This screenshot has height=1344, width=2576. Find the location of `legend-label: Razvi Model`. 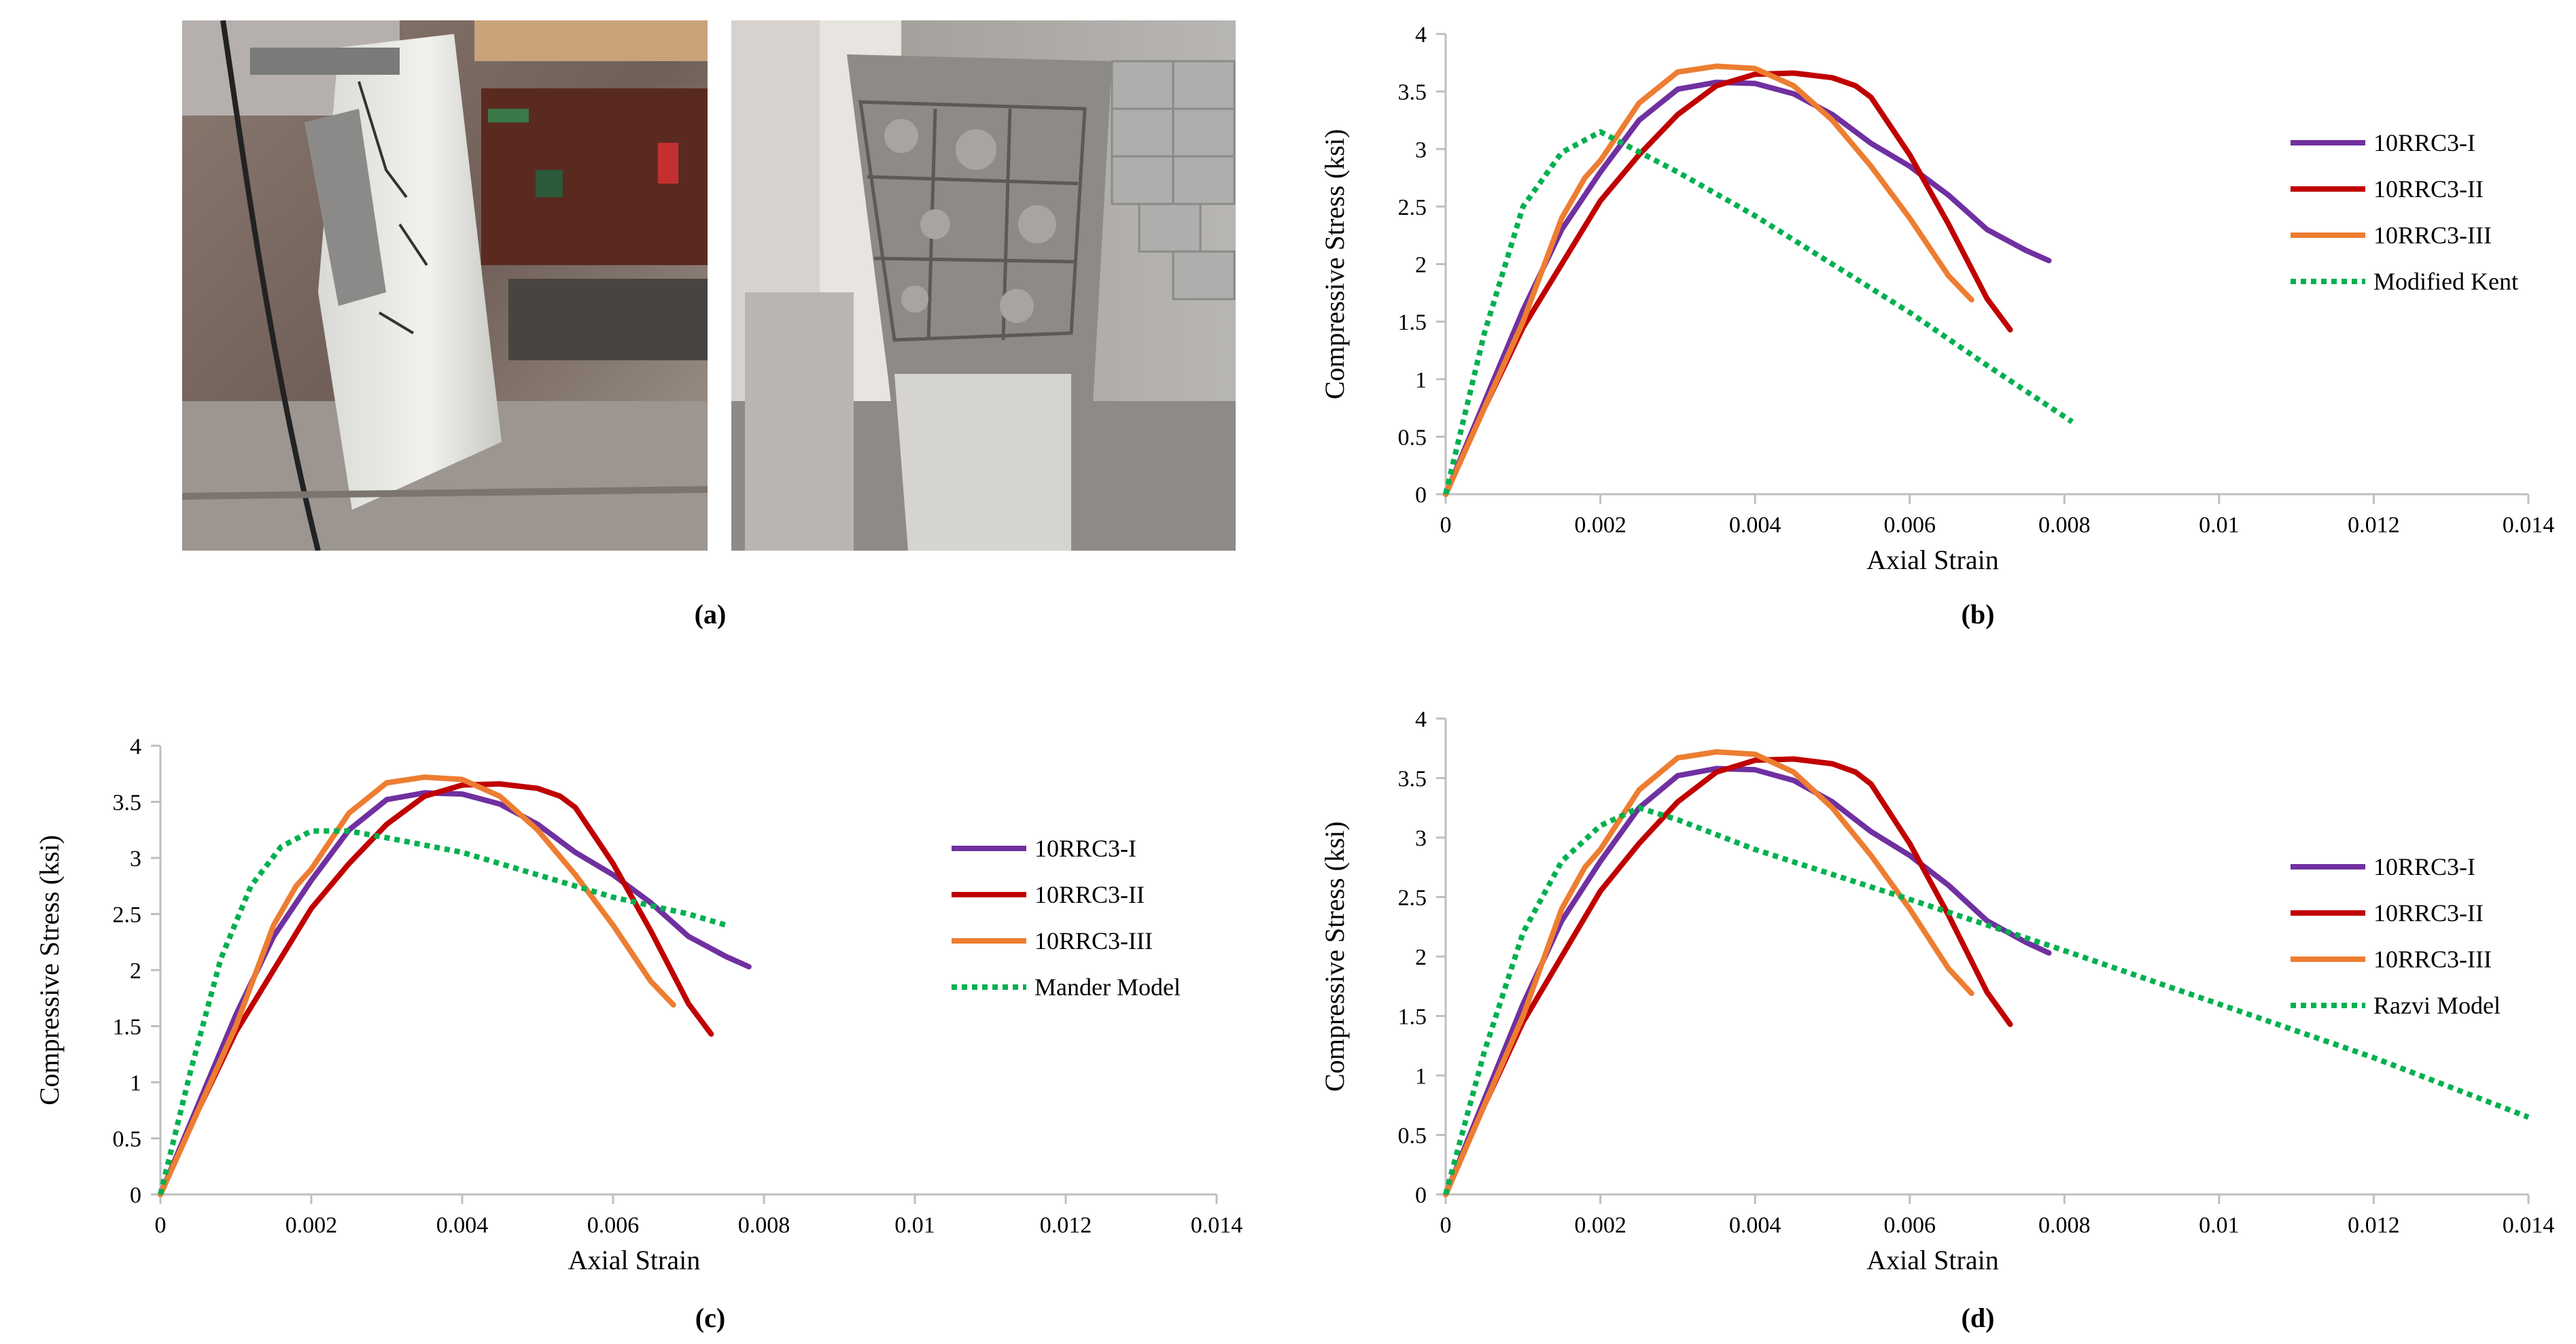

legend-label: Razvi Model is located at coordinates (2437, 1005).